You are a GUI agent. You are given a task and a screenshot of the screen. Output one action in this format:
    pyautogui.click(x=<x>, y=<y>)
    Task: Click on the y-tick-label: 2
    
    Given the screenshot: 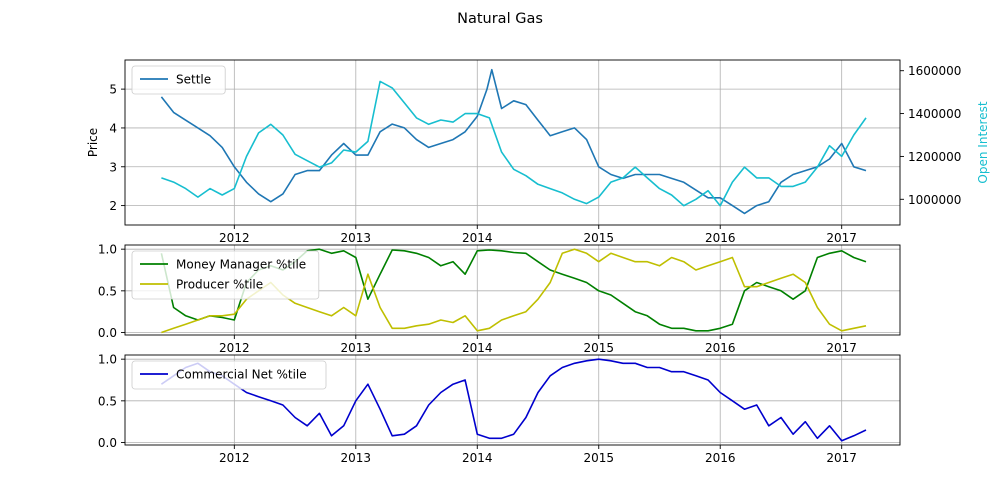 What is the action you would take?
    pyautogui.click(x=113, y=206)
    